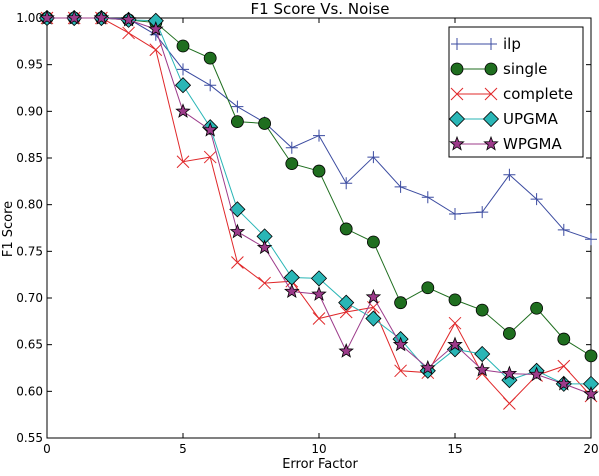 This screenshot has width=599, height=476. I want to click on x-tick-label: 20, so click(590, 449).